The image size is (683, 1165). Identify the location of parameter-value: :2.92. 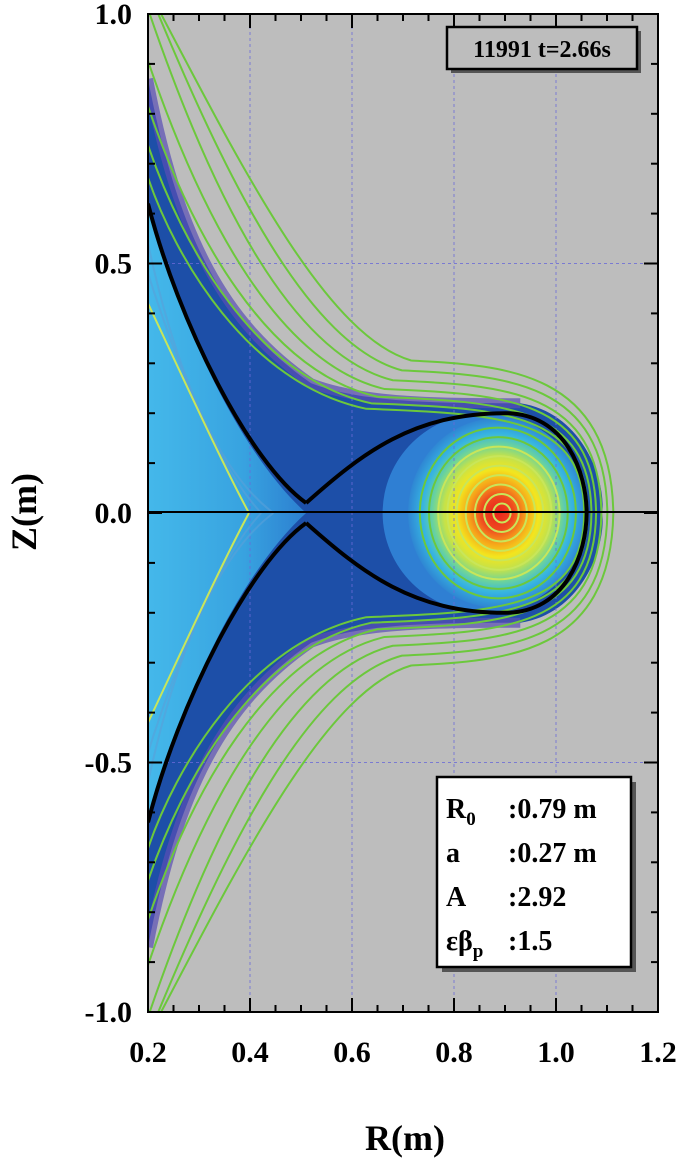
(537, 897).